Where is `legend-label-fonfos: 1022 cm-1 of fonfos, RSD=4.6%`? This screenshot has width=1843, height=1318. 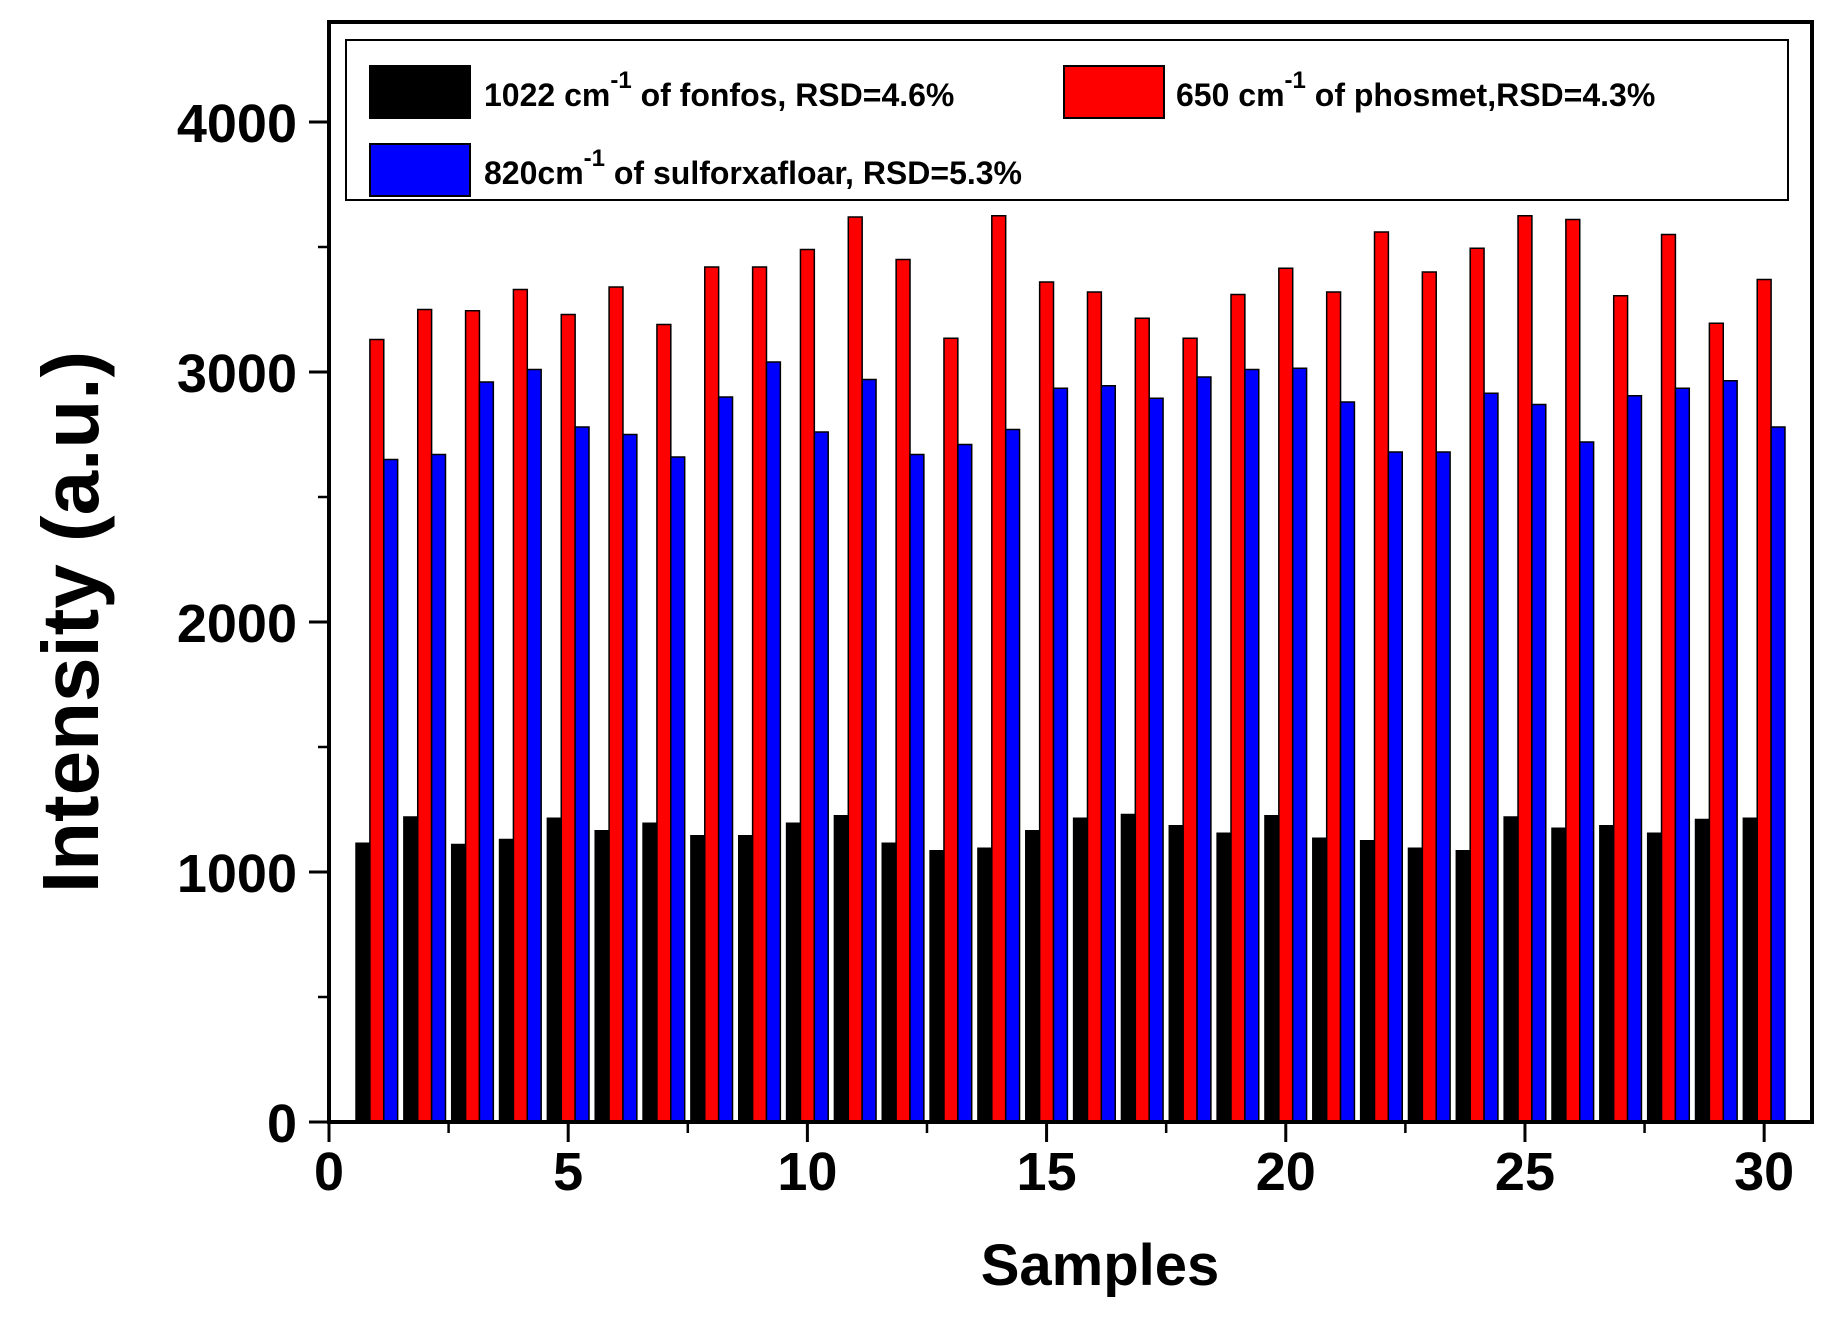 legend-label-fonfos: 1022 cm-1 of fonfos, RSD=4.6% is located at coordinates (719, 90).